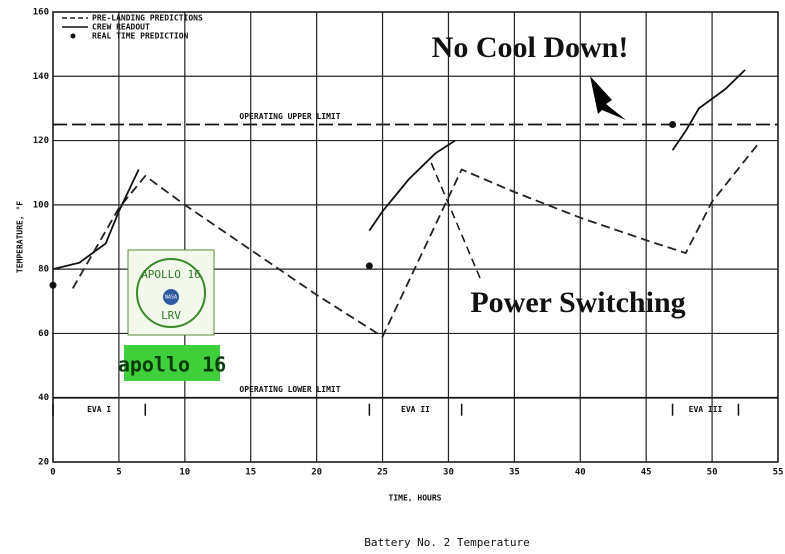  What do you see at coordinates (43, 463) in the screenshot?
I see `y-tick-label: 20` at bounding box center [43, 463].